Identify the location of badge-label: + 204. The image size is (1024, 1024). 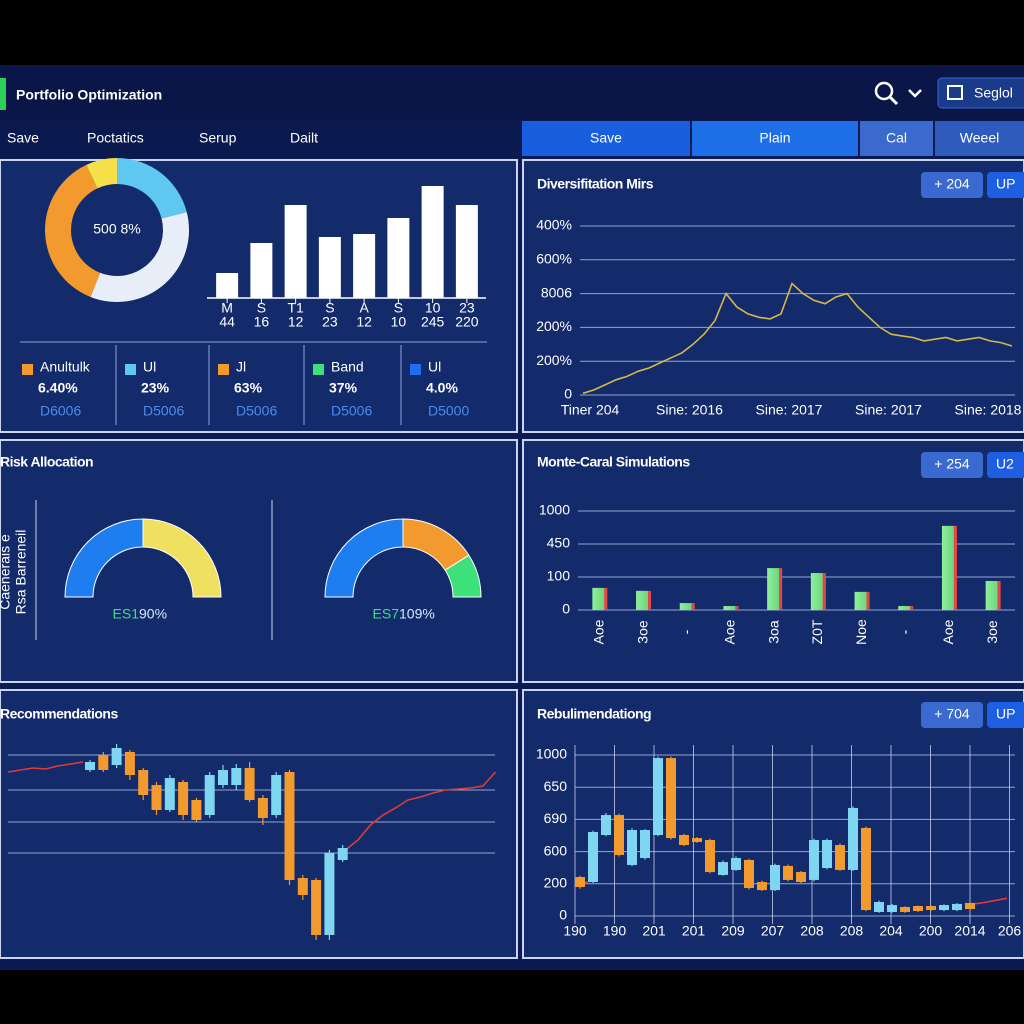
(952, 184).